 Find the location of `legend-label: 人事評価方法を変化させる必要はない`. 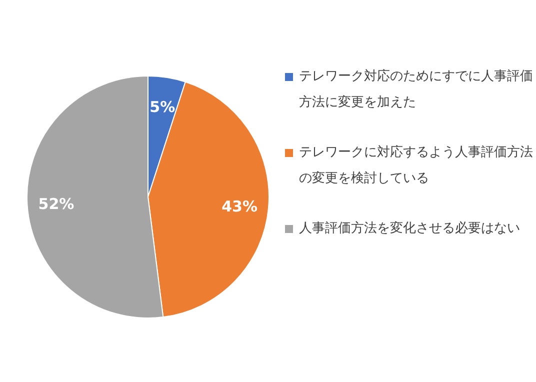

legend-label: 人事評価方法を変化させる必要はない is located at coordinates (409, 228).